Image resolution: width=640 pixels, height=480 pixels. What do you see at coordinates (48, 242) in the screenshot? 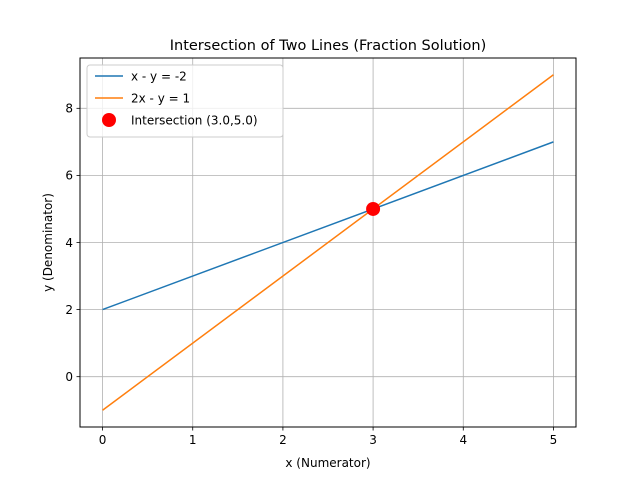
I see `y-axis-label: y (Denominator)` at bounding box center [48, 242].